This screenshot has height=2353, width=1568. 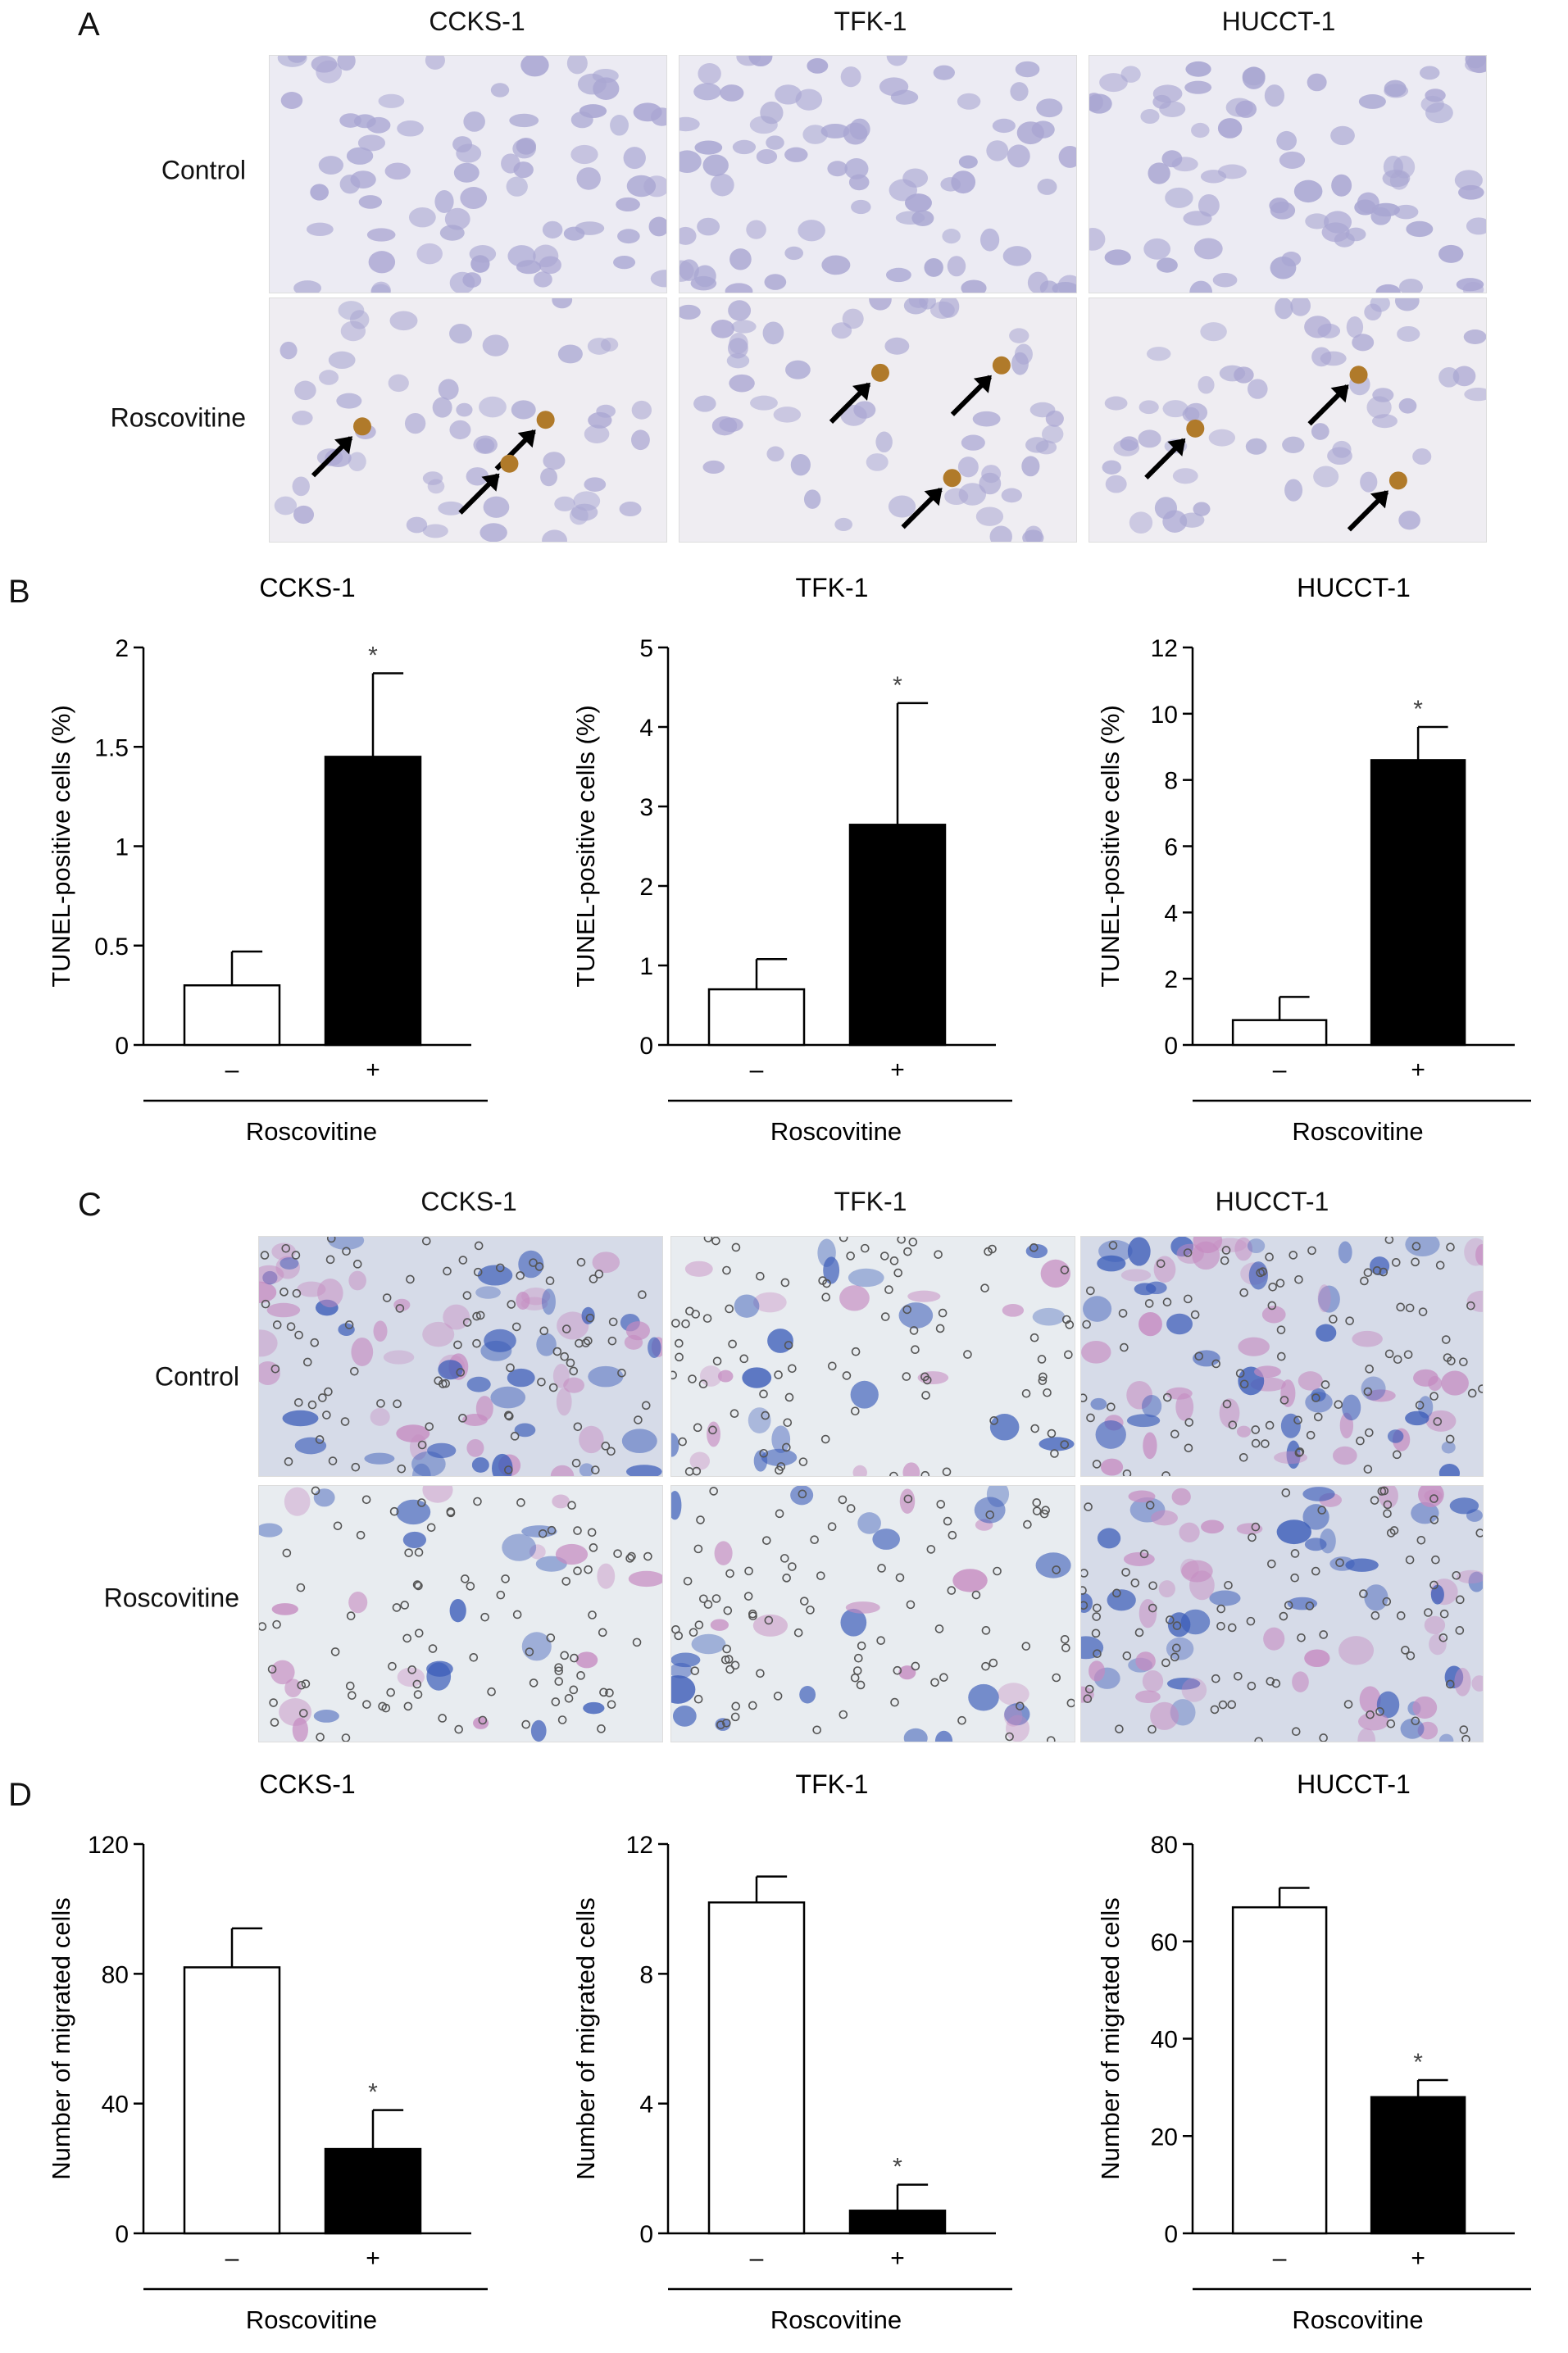 What do you see at coordinates (203, 170) in the screenshot?
I see `panel-a-row-label-control: Control` at bounding box center [203, 170].